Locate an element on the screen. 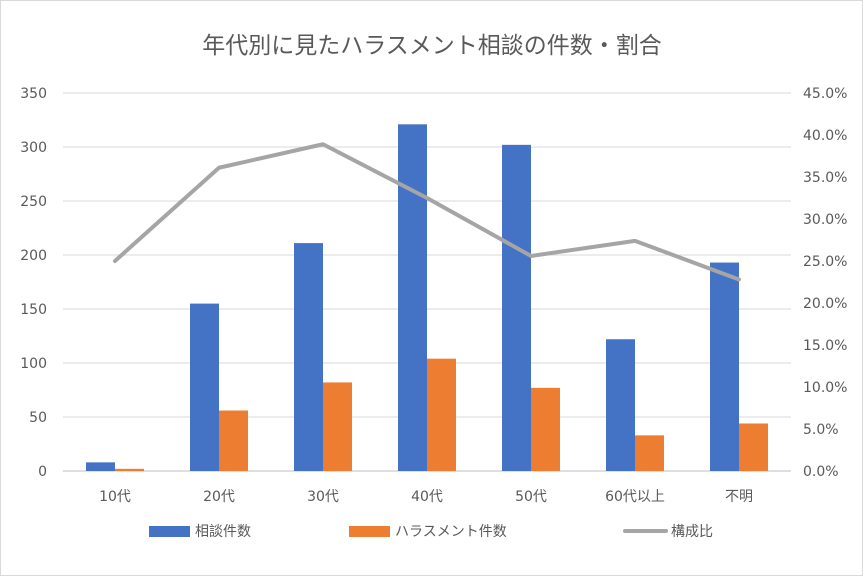  y-right-tick-label: 10.0% is located at coordinates (825, 388).